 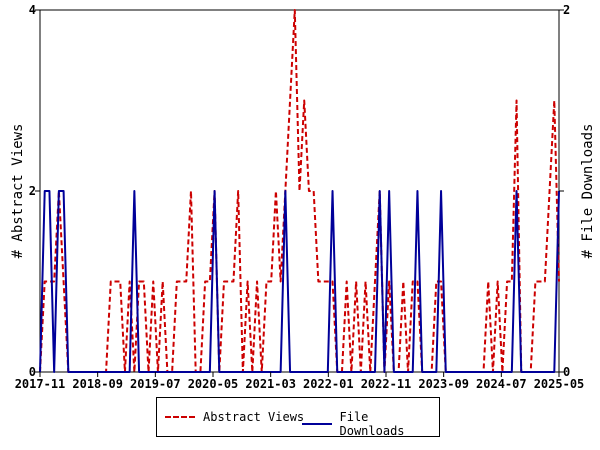 What do you see at coordinates (32, 10) in the screenshot?
I see `y-left-tick-label: 4` at bounding box center [32, 10].